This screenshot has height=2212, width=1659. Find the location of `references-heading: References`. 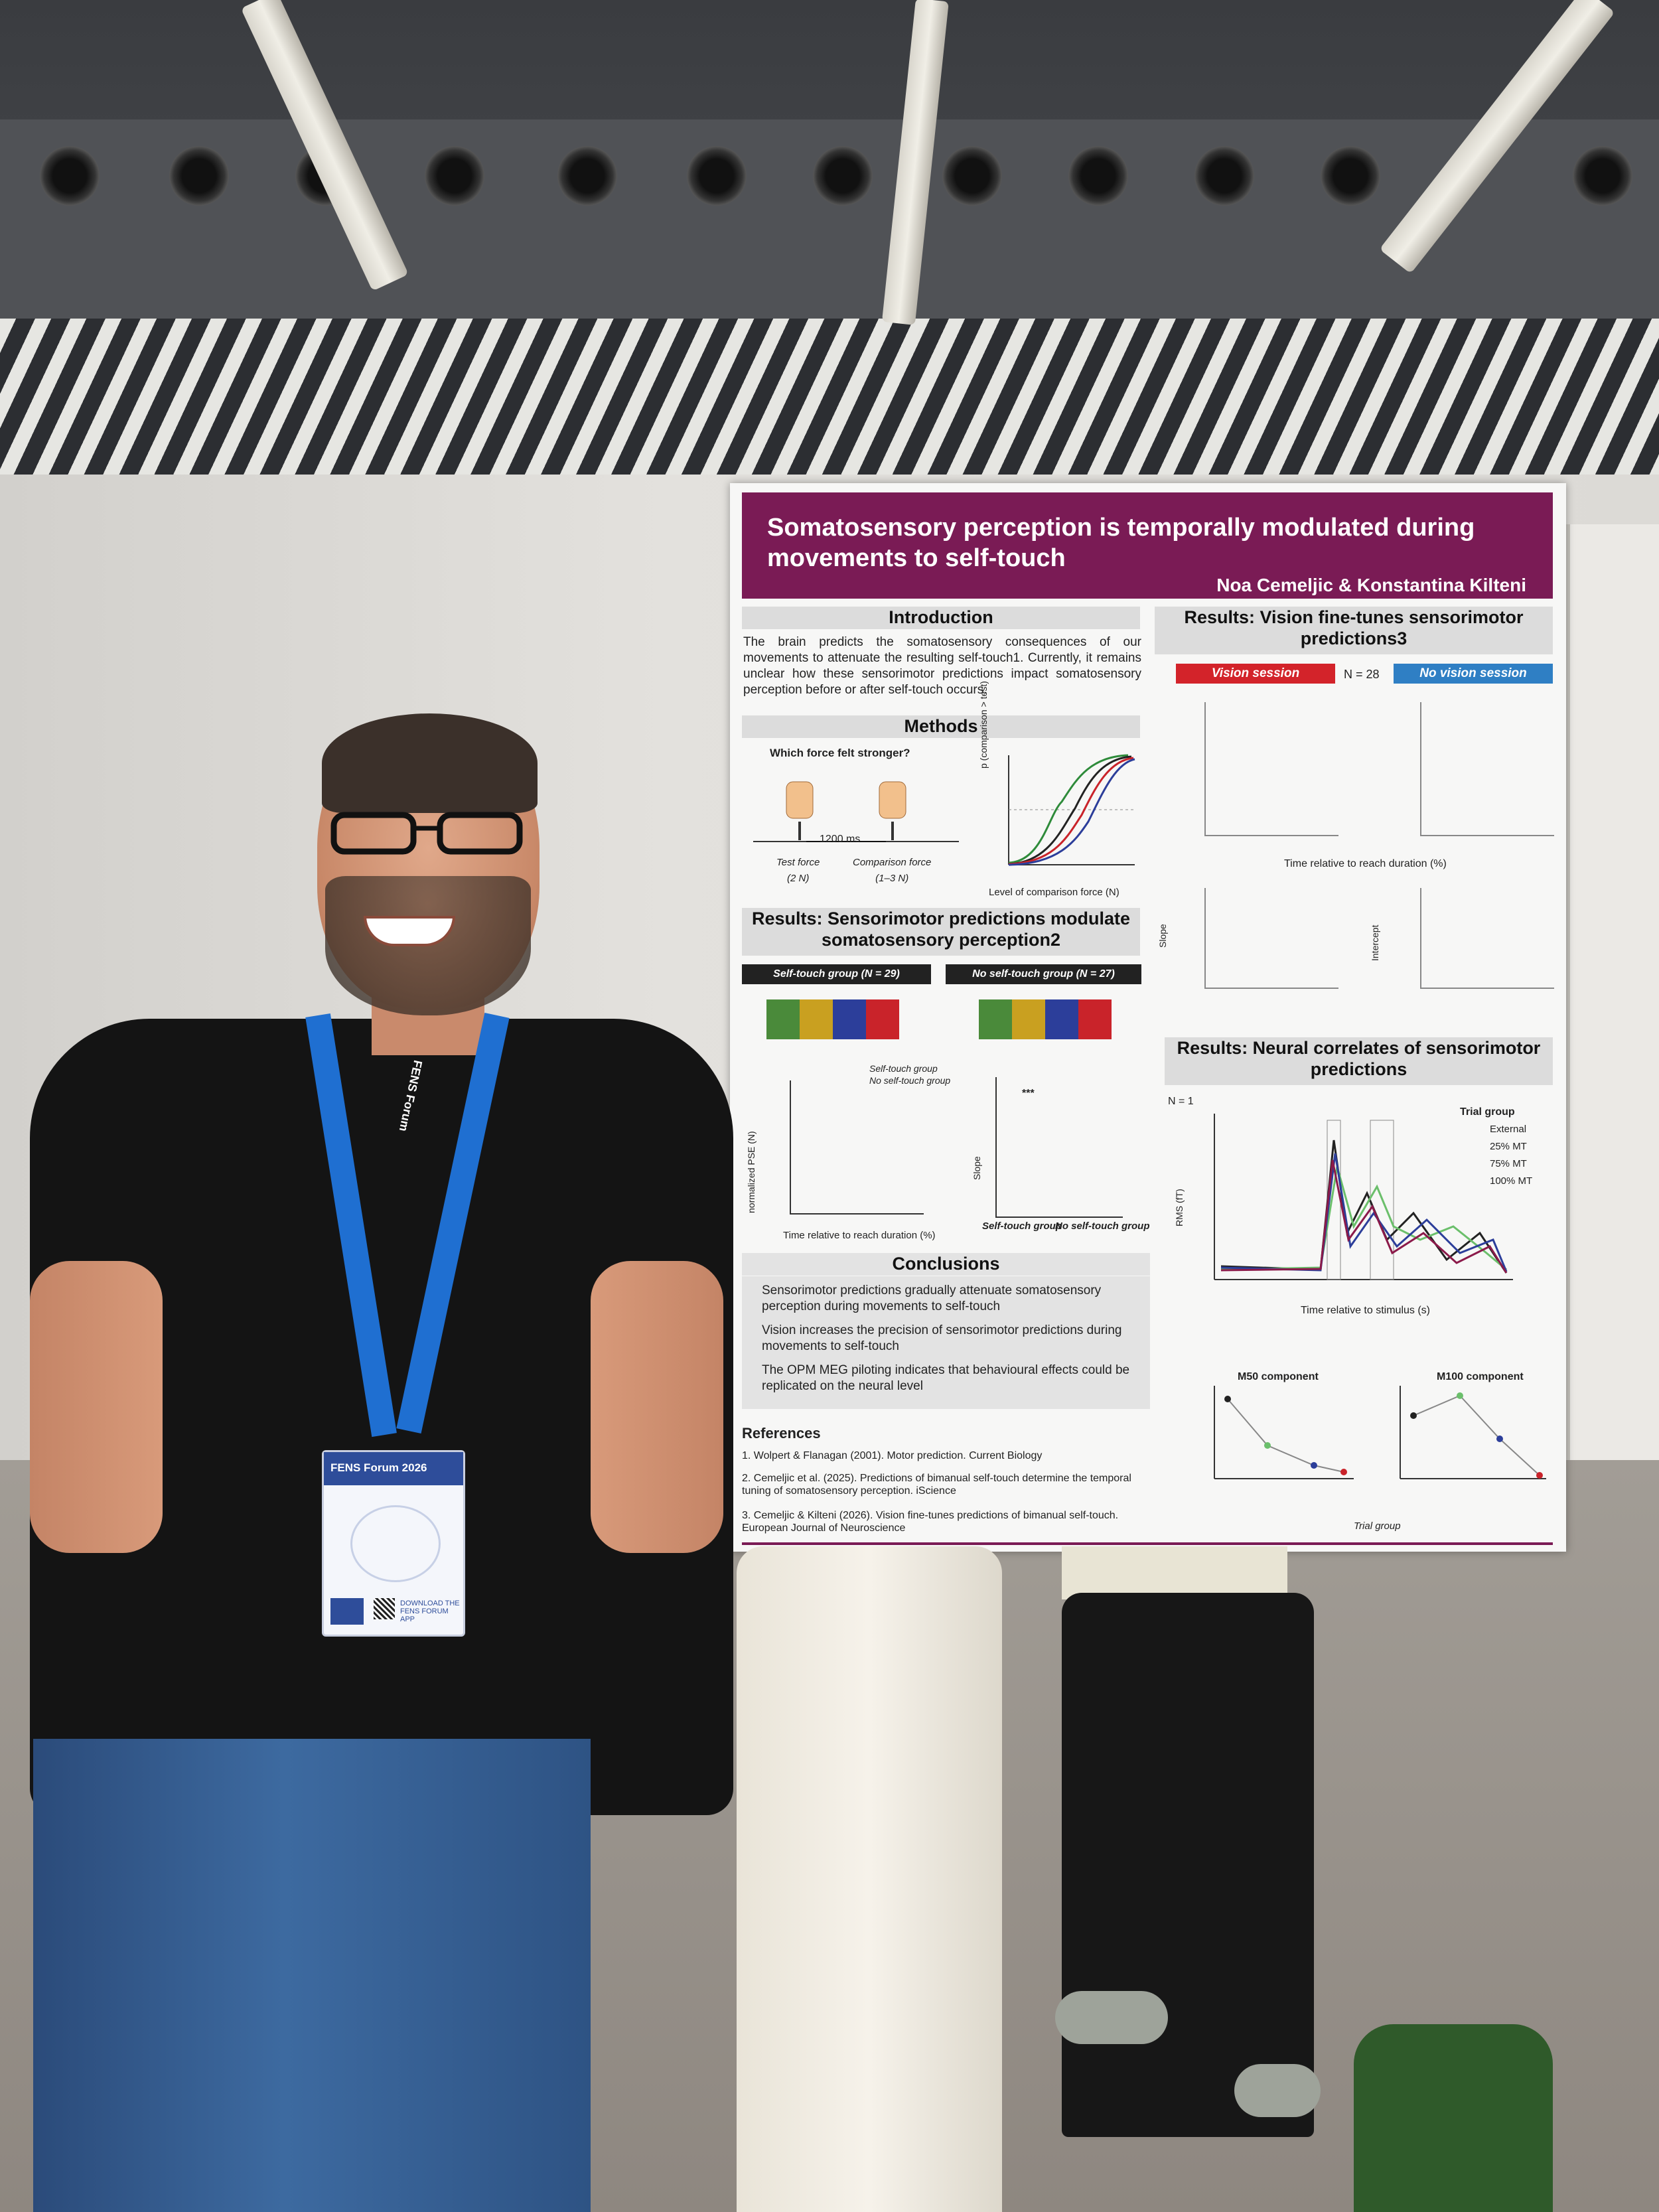

references-heading: References is located at coordinates (781, 1433).